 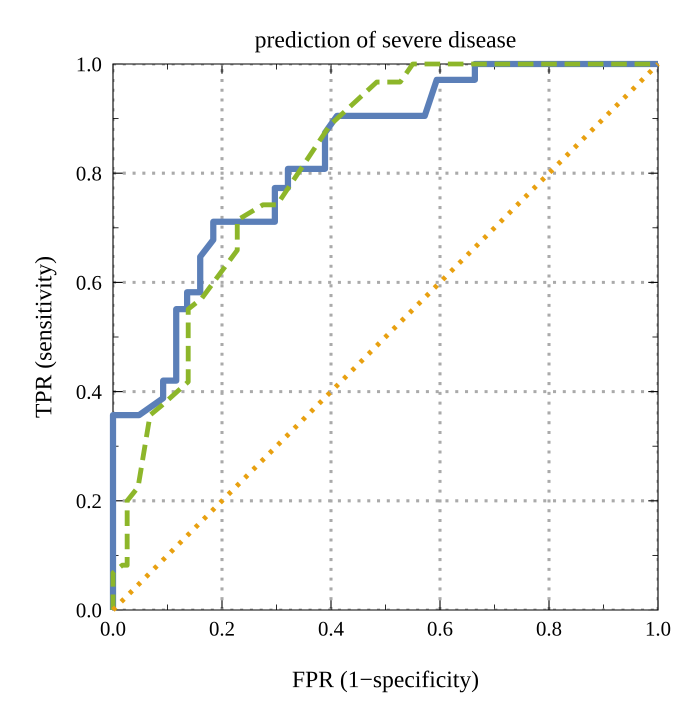 What do you see at coordinates (658, 629) in the screenshot?
I see `x-tick-label: 1.0` at bounding box center [658, 629].